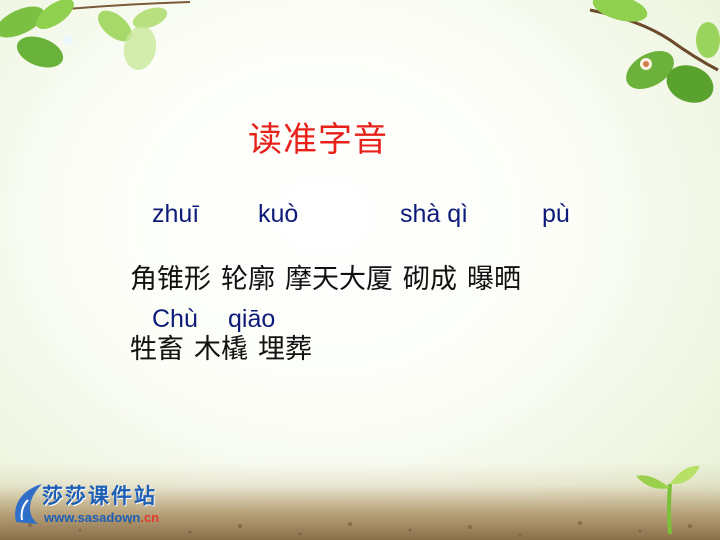 The width and height of the screenshot is (720, 540). I want to click on sprout-icon, so click(668, 499).